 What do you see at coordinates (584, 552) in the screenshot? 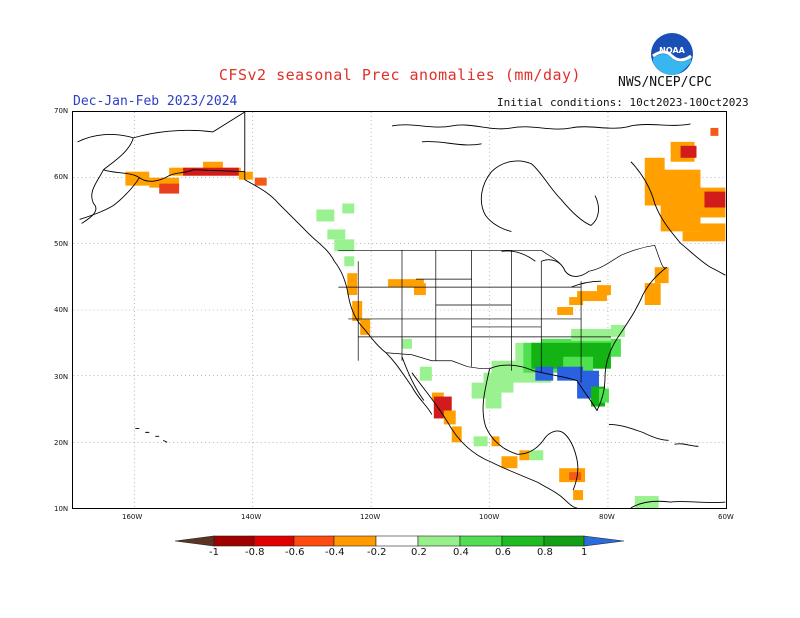
I see `colorbar-label: 1` at bounding box center [584, 552].